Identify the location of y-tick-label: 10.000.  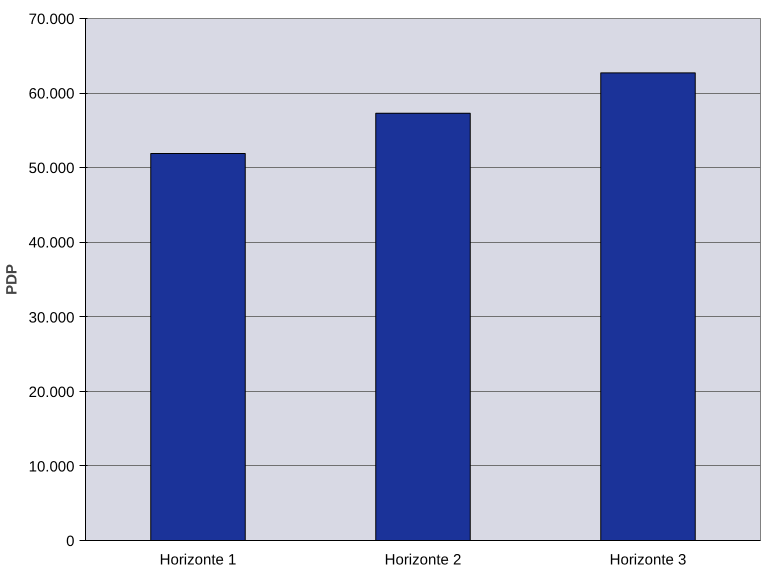
(51, 467).